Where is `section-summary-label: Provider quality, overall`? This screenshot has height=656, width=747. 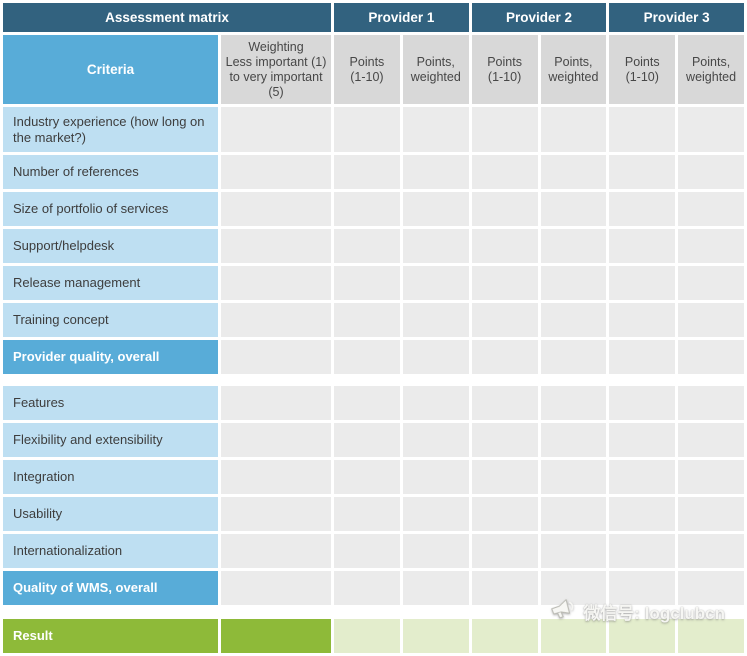 section-summary-label: Provider quality, overall is located at coordinates (110, 357).